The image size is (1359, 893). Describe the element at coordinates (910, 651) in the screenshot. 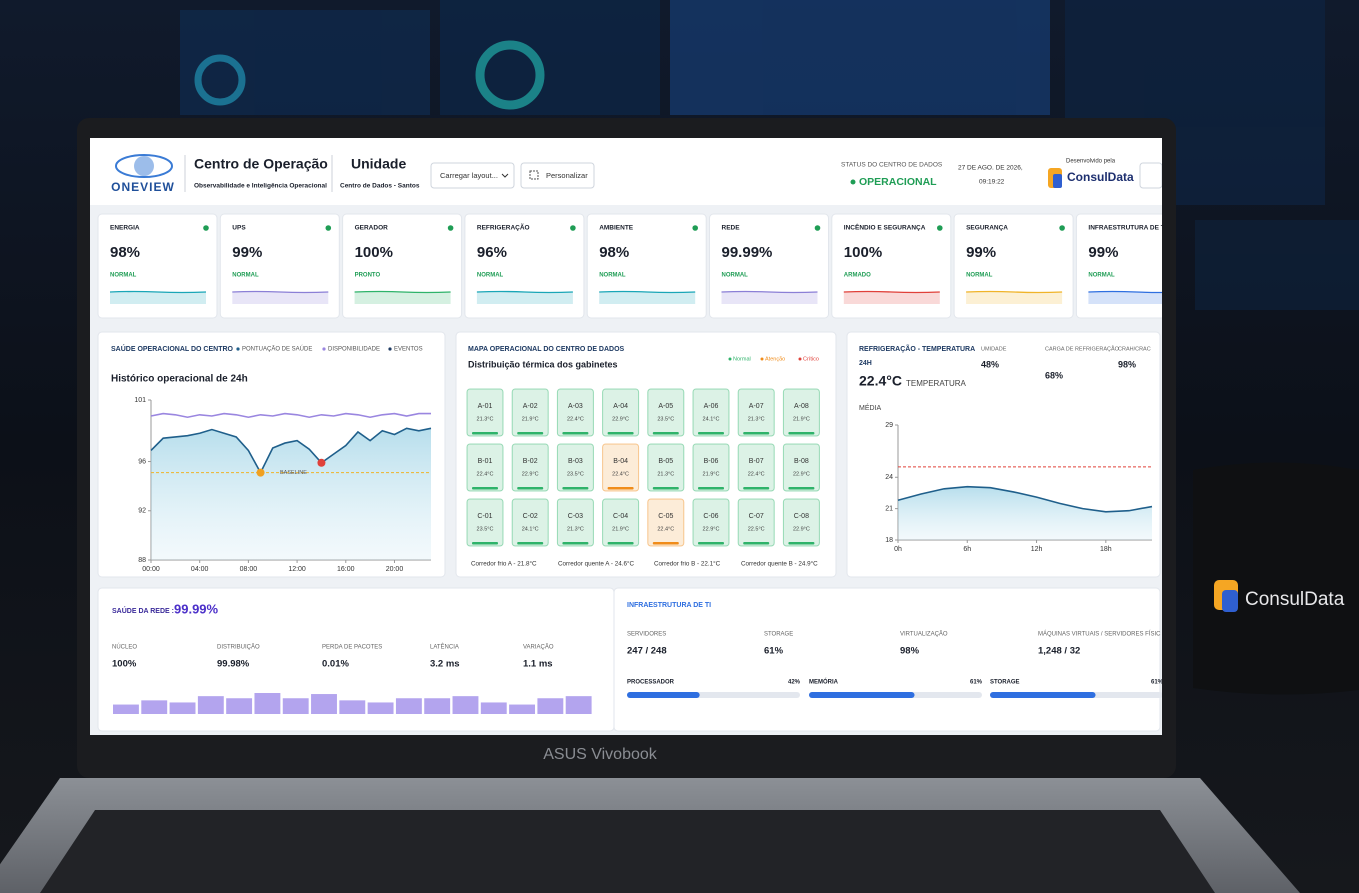

I see `stat-value: 98%` at that location.